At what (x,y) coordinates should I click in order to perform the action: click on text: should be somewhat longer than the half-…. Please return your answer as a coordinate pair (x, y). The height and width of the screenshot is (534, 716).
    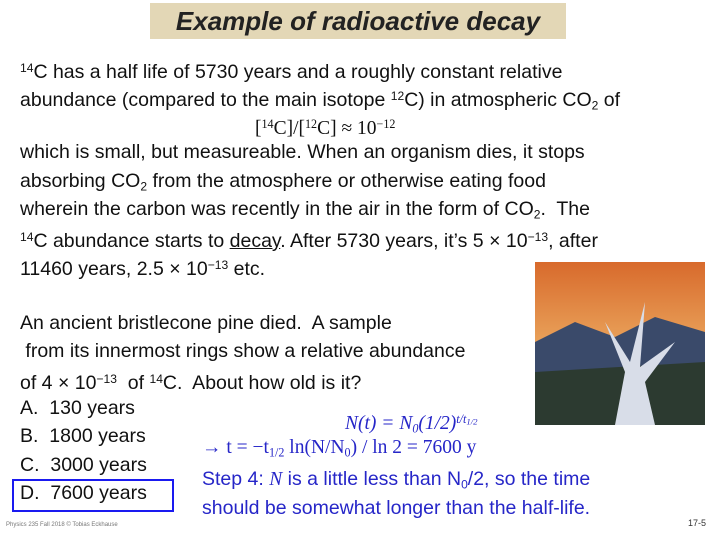
    Looking at the image, I should click on (396, 508).